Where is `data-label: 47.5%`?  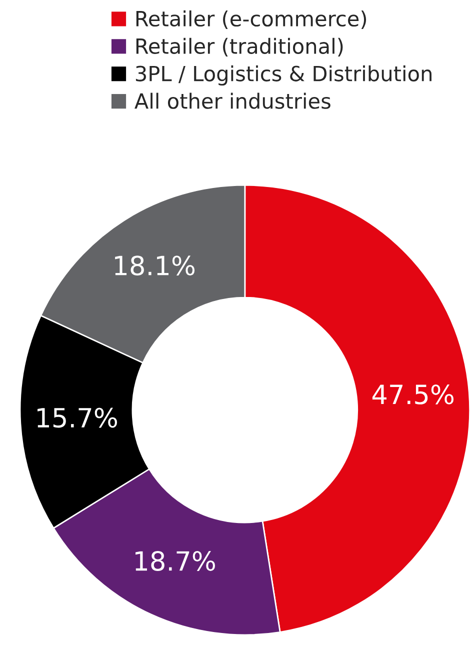
data-label: 47.5% is located at coordinates (413, 394).